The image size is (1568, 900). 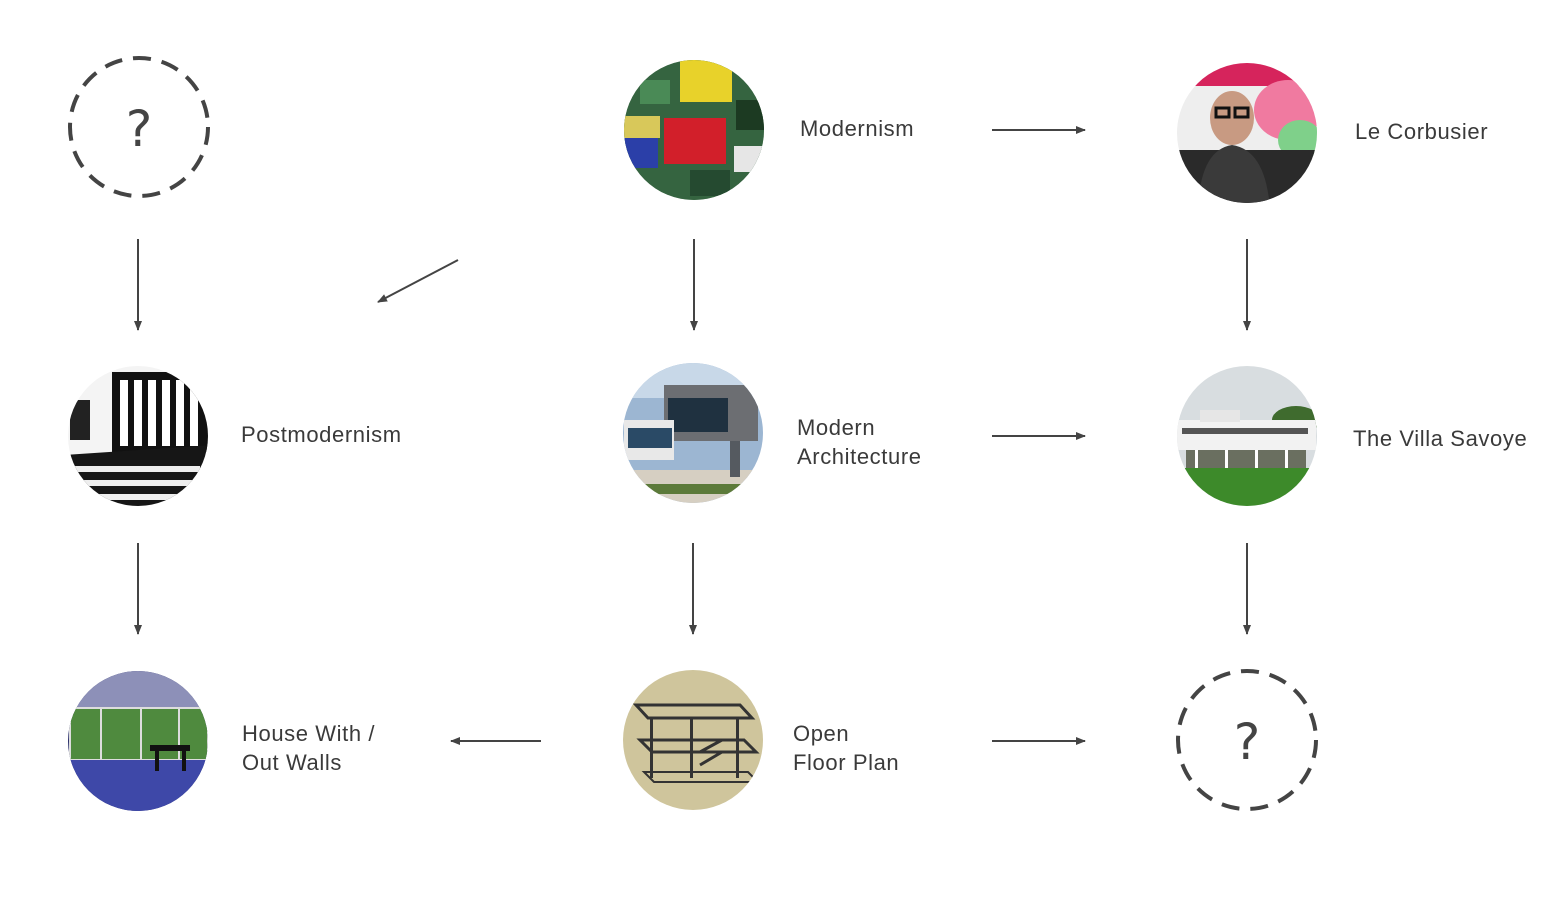 I want to click on label-modern-architecture: Modern Architecture, so click(x=859, y=442).